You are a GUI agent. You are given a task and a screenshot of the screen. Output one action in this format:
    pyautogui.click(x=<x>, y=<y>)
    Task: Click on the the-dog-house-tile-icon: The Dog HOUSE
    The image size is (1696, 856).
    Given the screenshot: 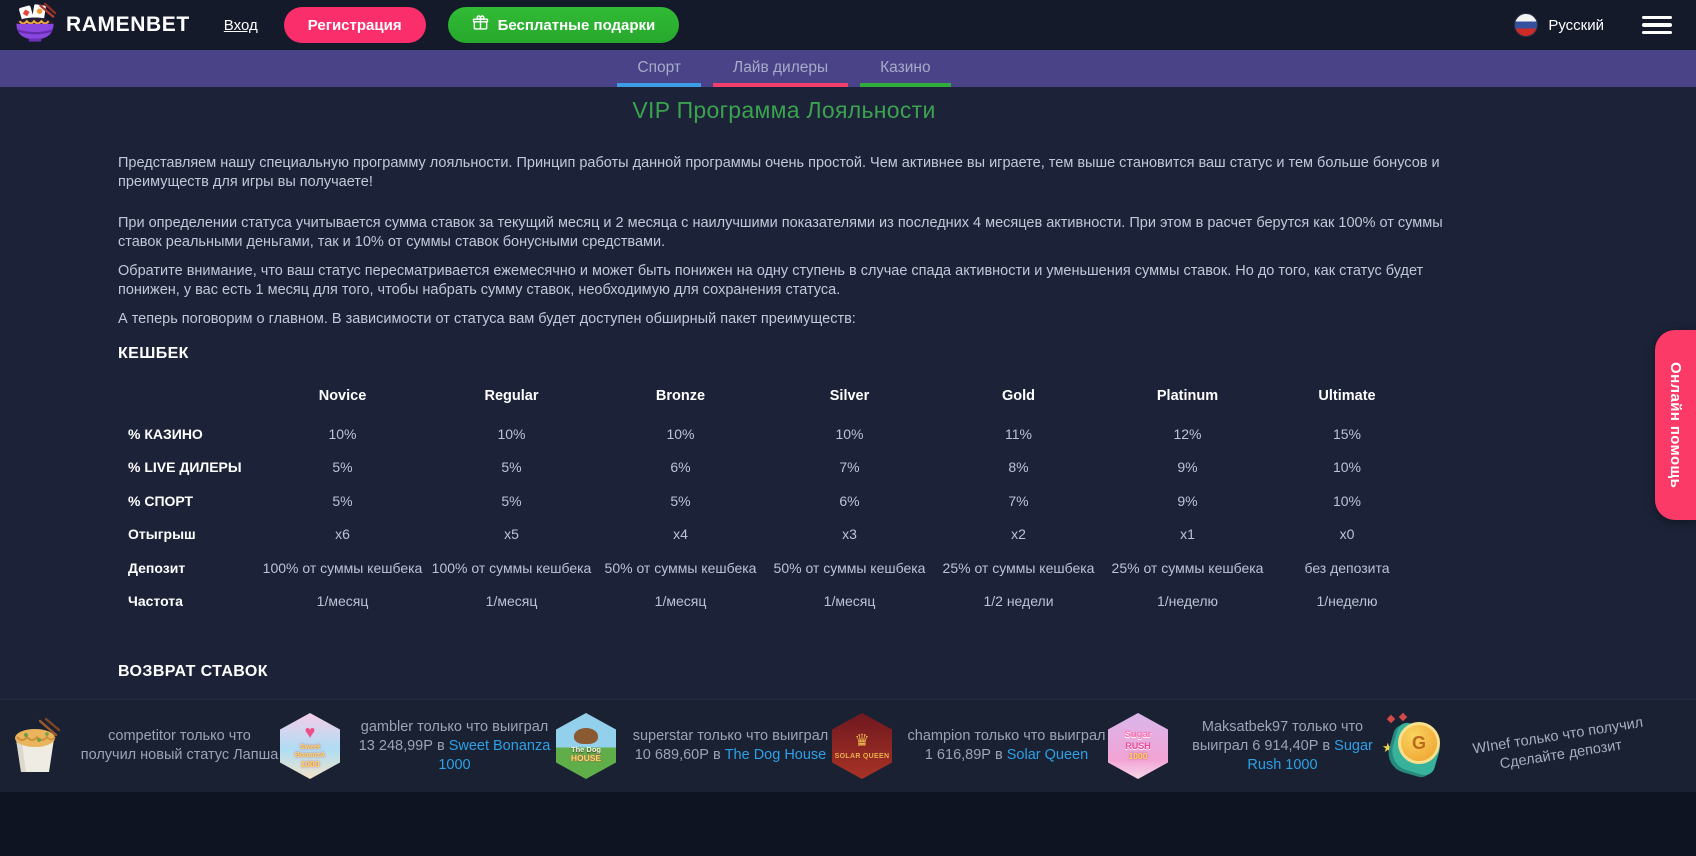 What is the action you would take?
    pyautogui.click(x=586, y=746)
    